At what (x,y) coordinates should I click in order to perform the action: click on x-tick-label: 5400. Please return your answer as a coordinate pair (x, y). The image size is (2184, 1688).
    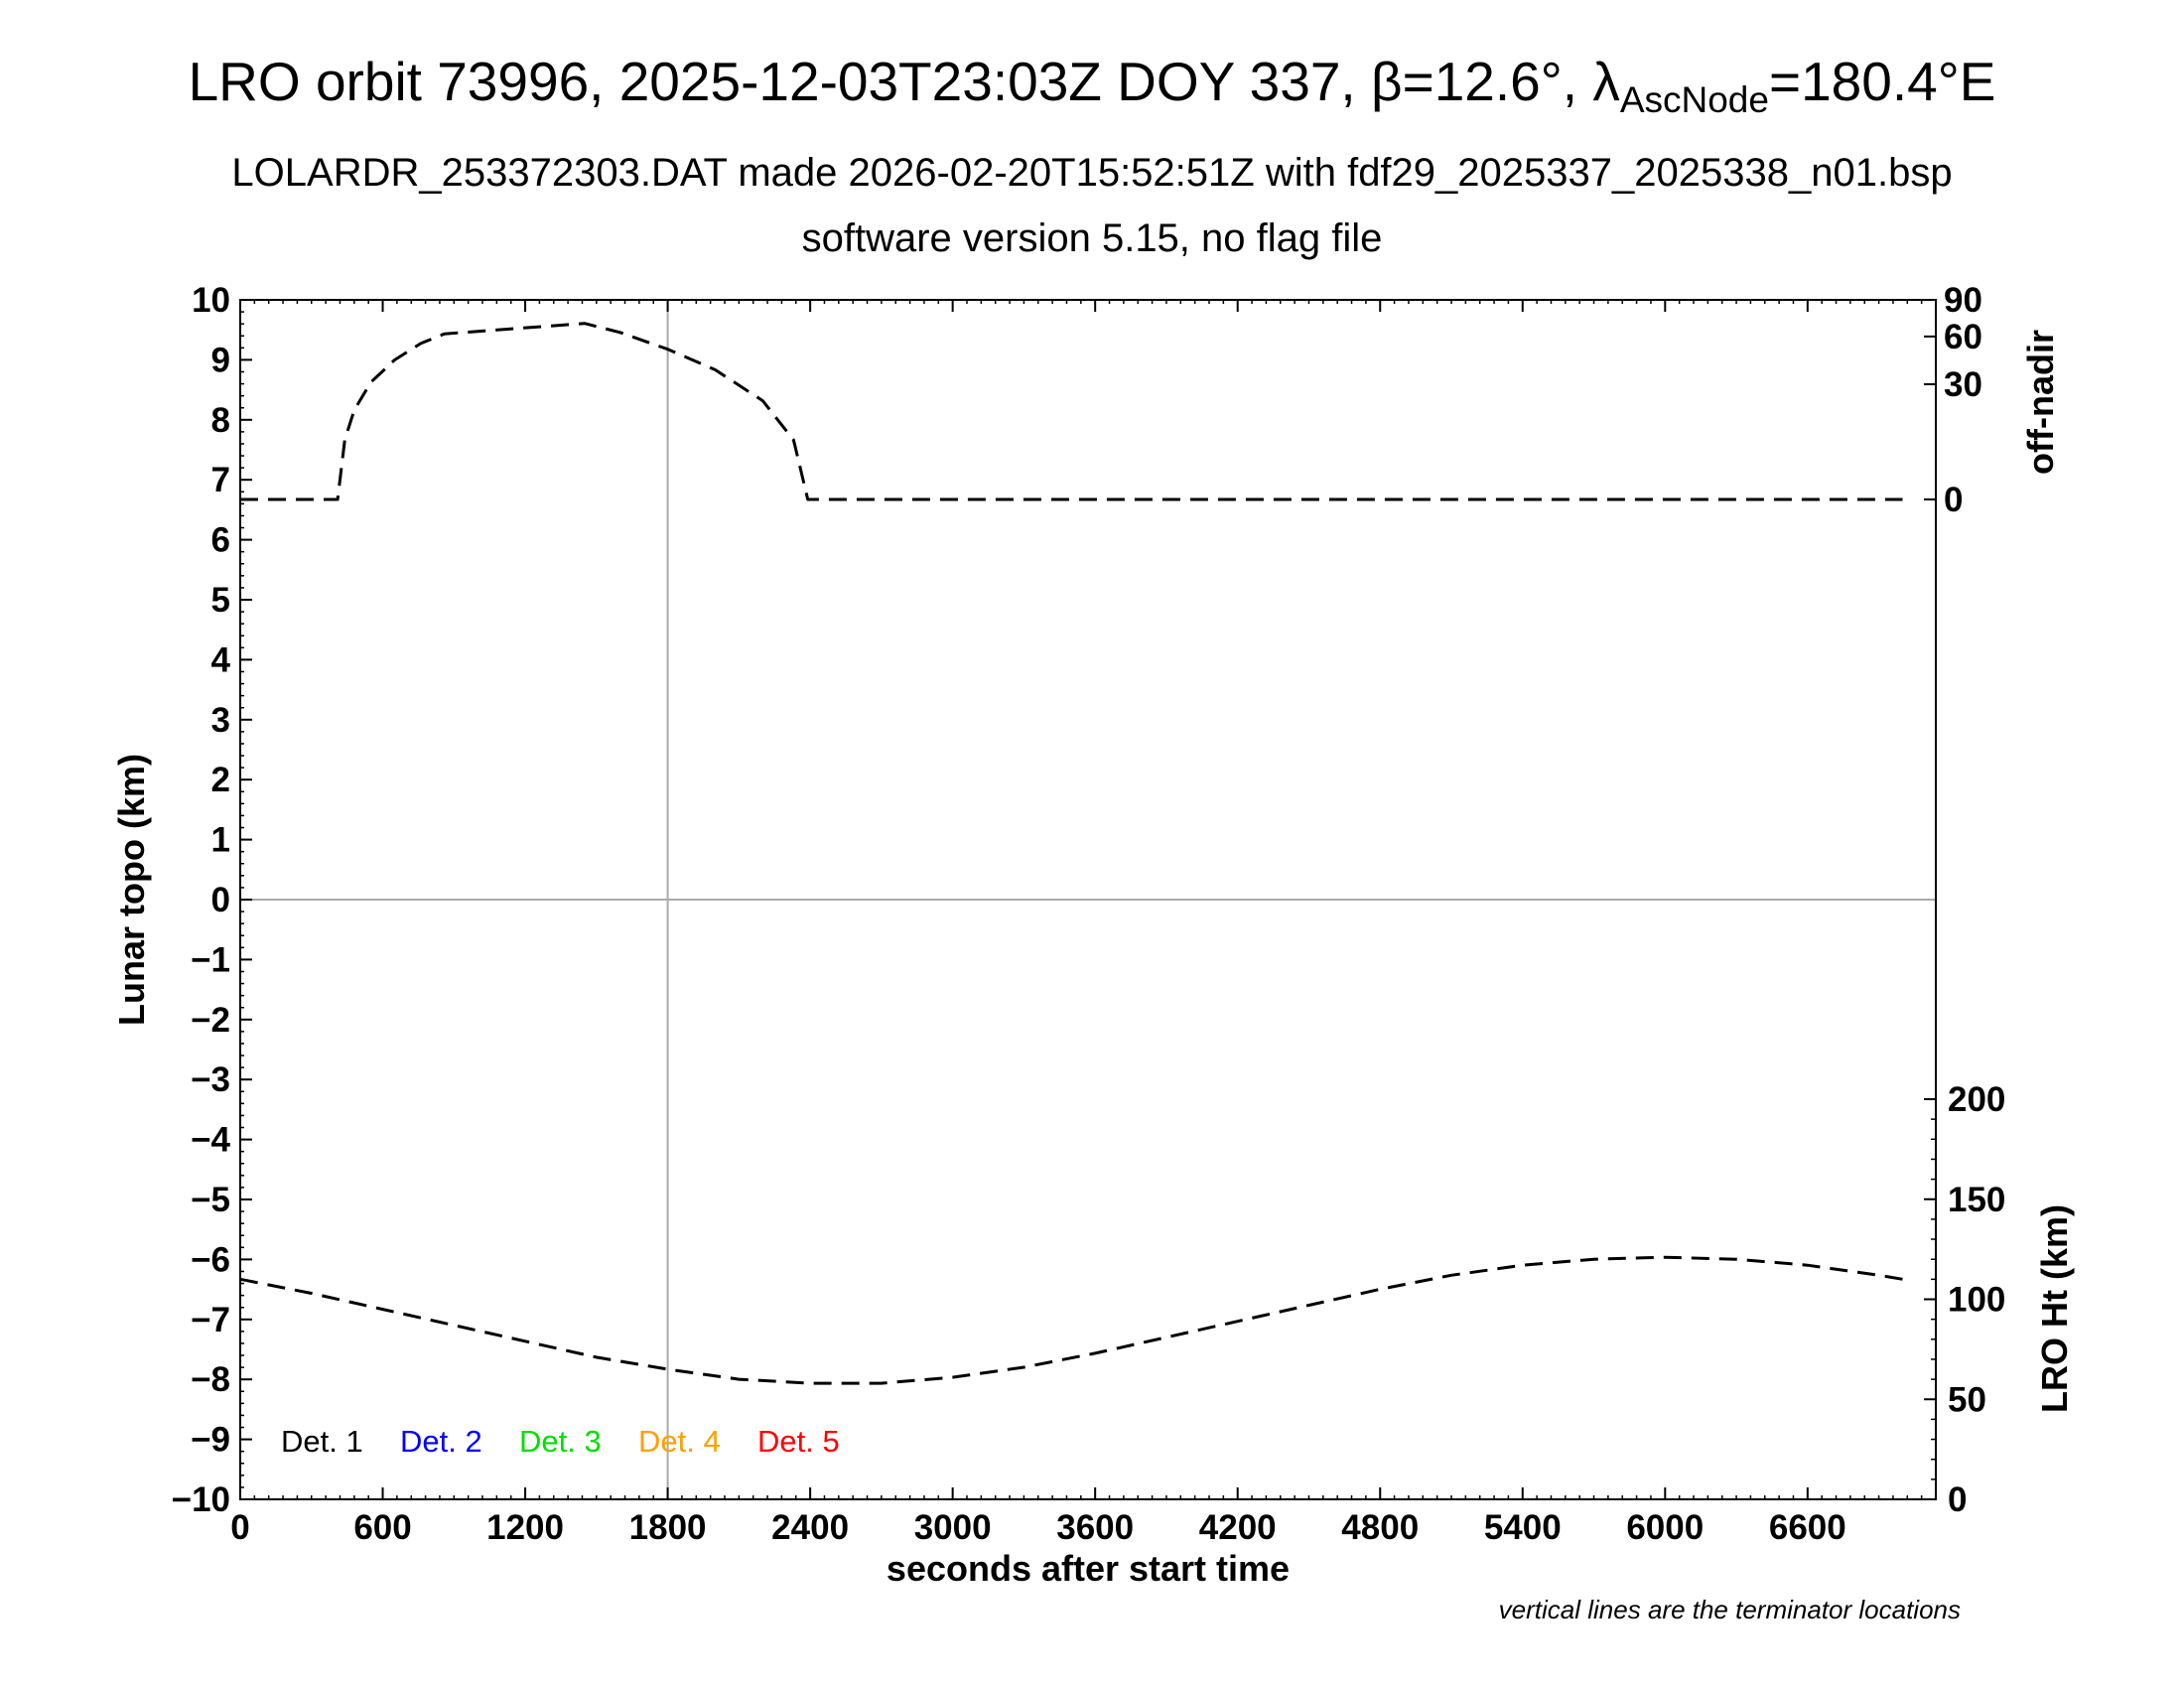
    Looking at the image, I should click on (1523, 1527).